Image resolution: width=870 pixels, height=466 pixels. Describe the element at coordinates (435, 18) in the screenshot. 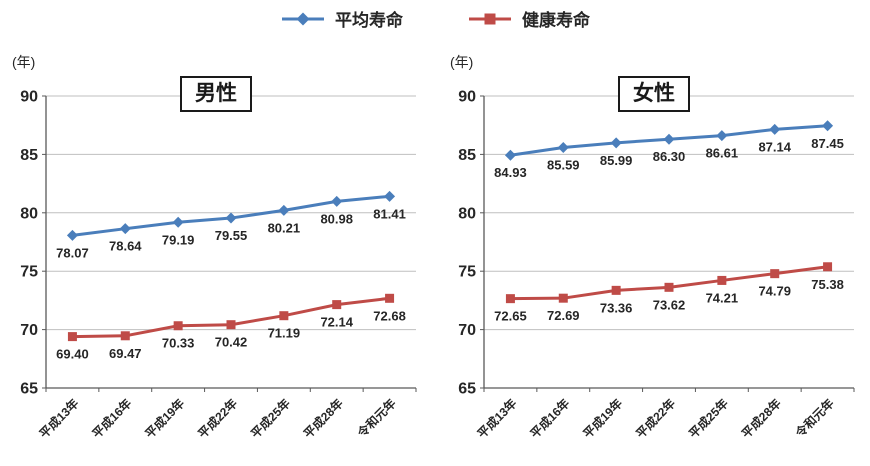

I see `chart-legend: 平均寿命 健康寿命` at that location.